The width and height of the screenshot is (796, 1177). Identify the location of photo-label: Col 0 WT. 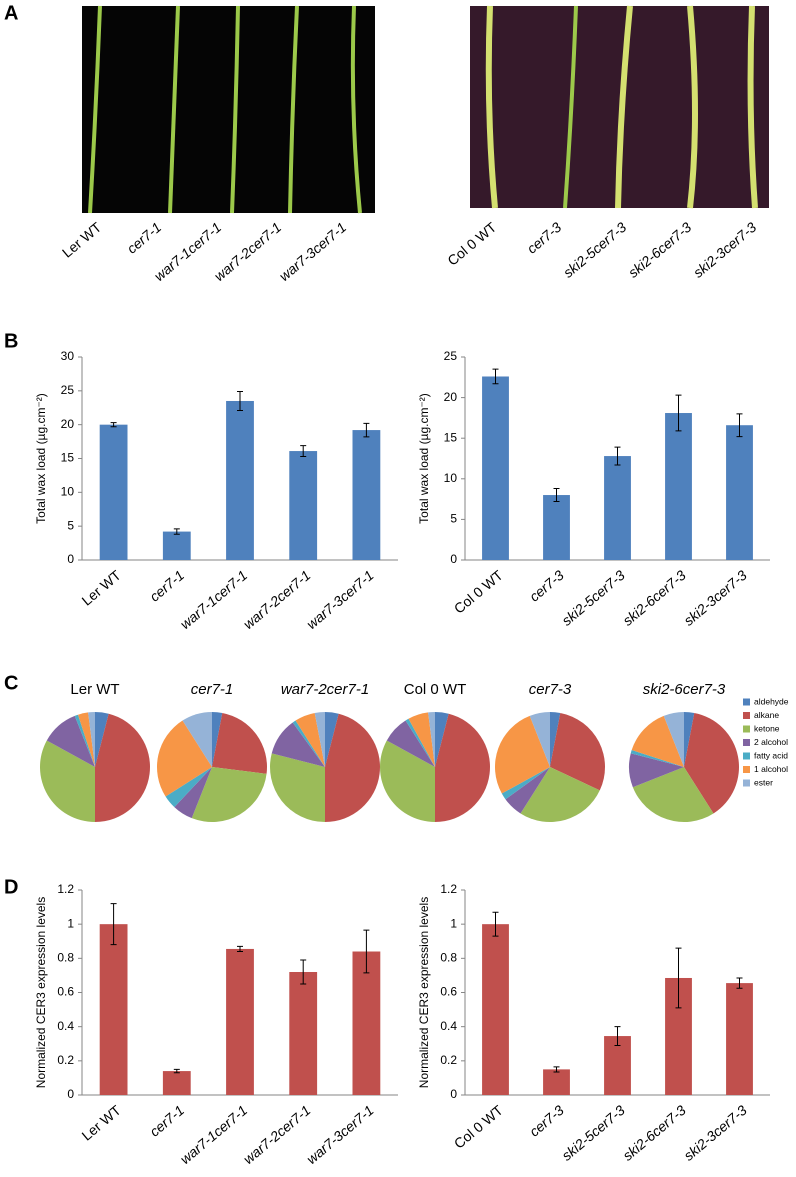
(471, 244).